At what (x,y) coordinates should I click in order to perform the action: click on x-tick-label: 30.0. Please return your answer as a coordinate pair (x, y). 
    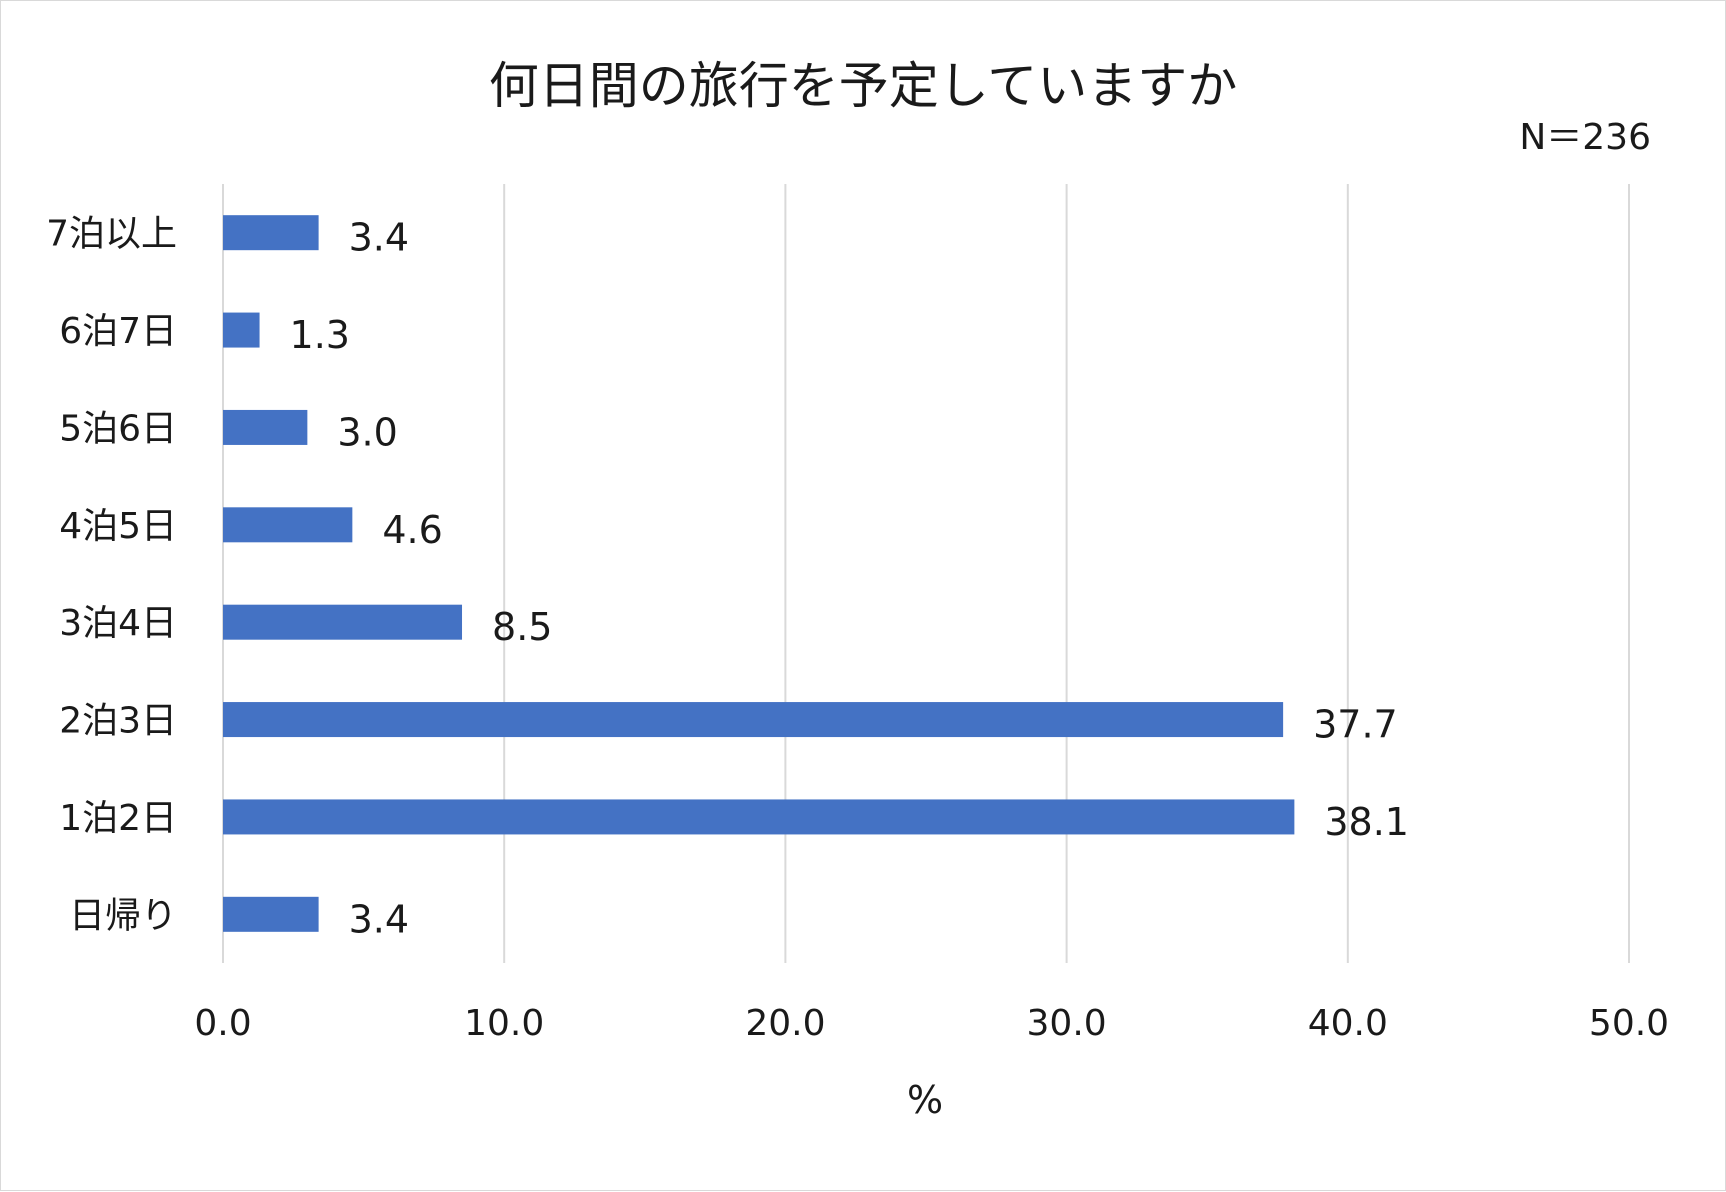
    Looking at the image, I should click on (1067, 1023).